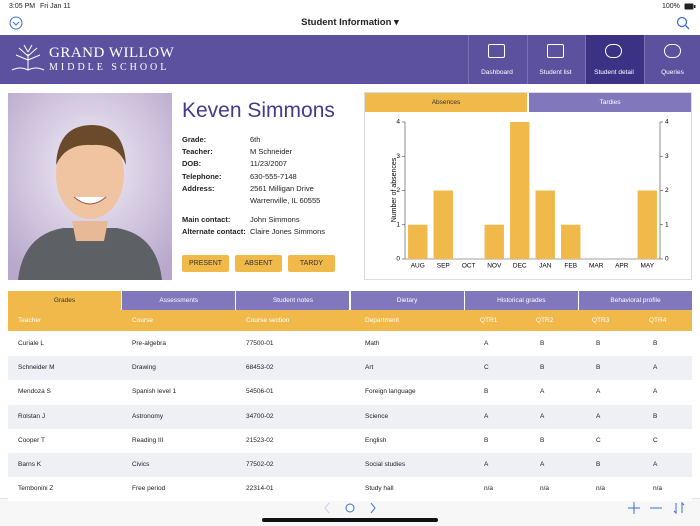 The image size is (700, 526). I want to click on chart-tab: Tardies, so click(610, 102).